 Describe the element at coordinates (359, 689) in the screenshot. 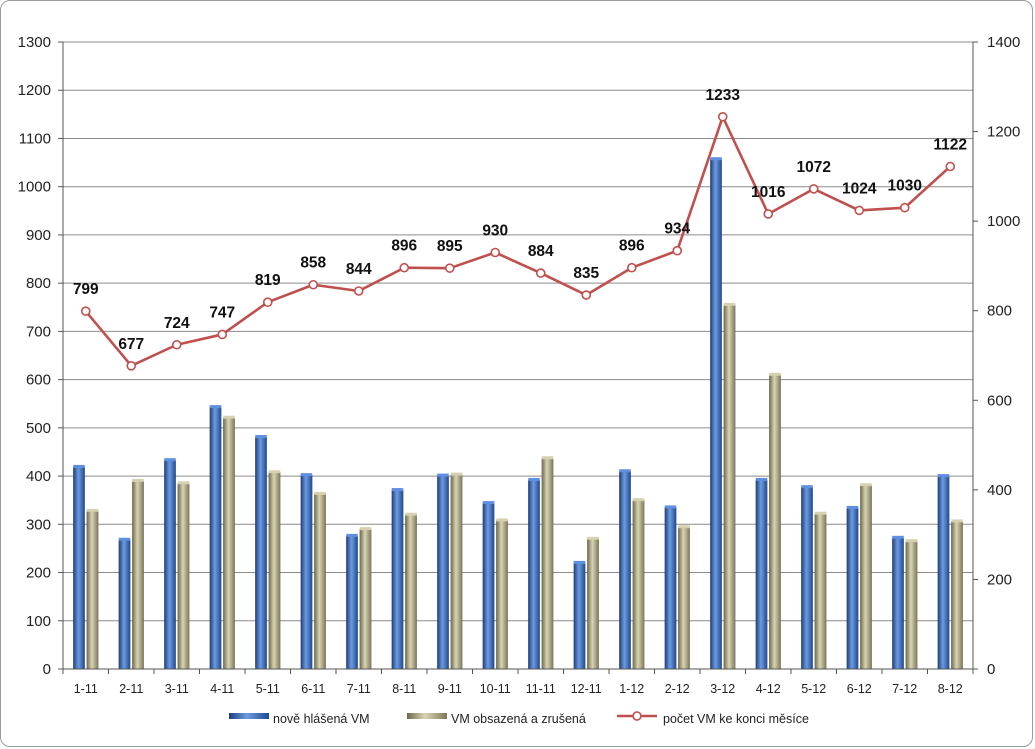

I see `x-tick-label: 7-11` at that location.